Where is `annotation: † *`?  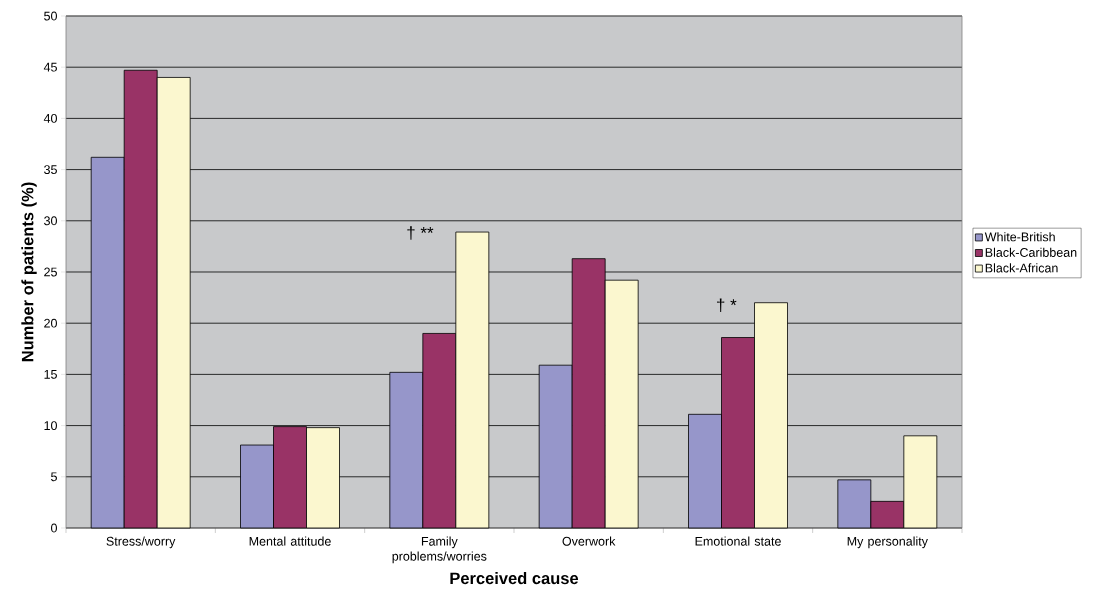 annotation: † * is located at coordinates (727, 305).